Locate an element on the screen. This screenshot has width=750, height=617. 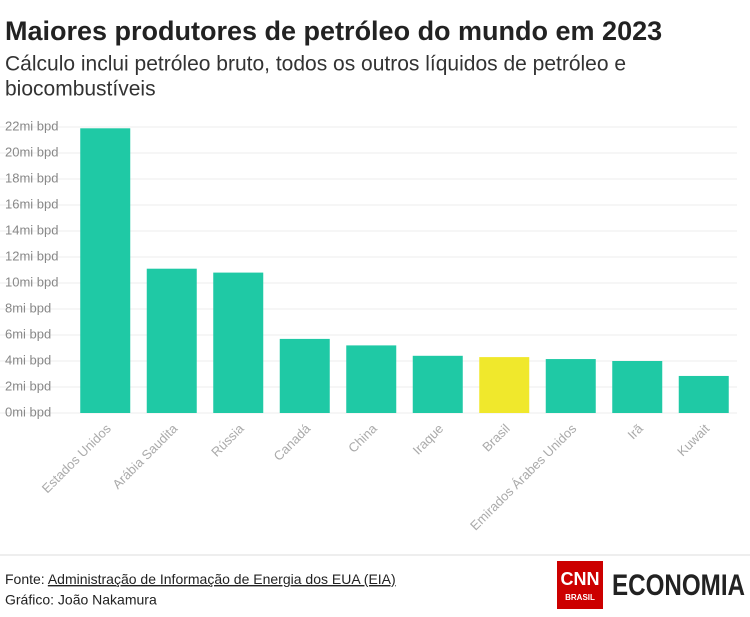
x-tick-label: Kuwait is located at coordinates (693, 440).